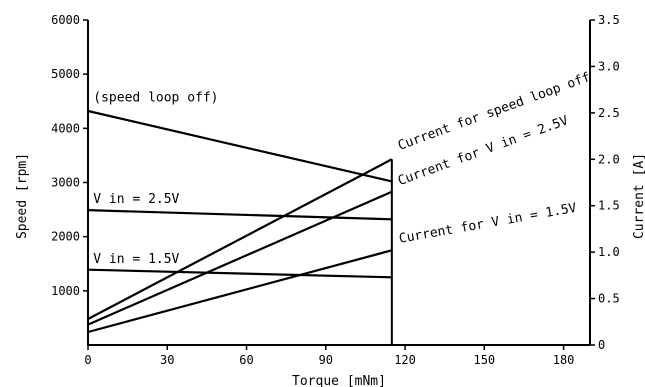  Describe the element at coordinates (609, 159) in the screenshot. I see `y-right-tick-label: 2.0` at that location.